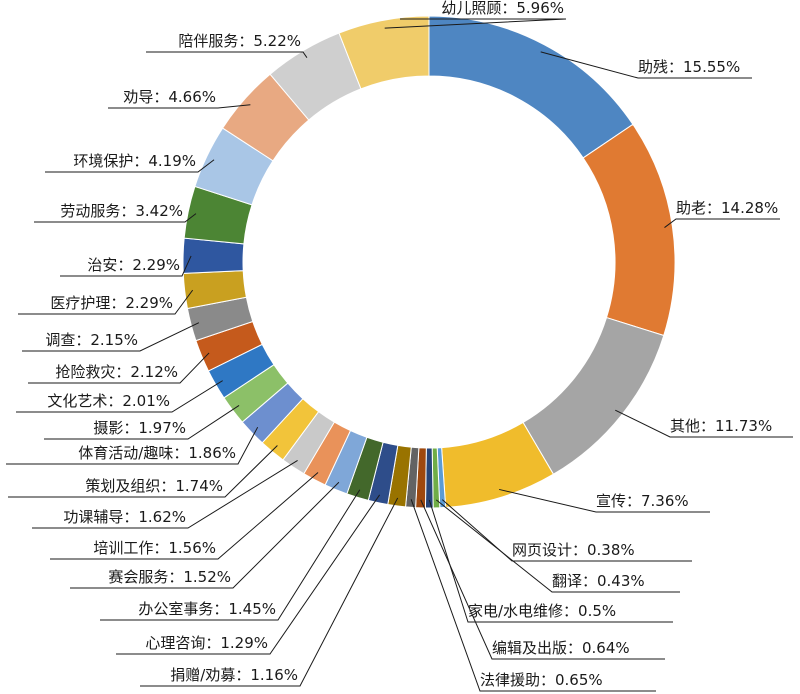 This screenshot has height=694, width=800. Describe the element at coordinates (108, 401) in the screenshot. I see `data-label: 文化艺术：2.01%` at that location.